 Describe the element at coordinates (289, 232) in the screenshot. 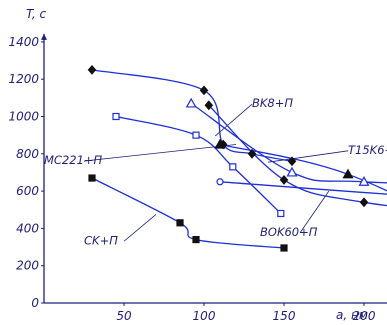

I see `annotation-label: BOK60+П` at that location.